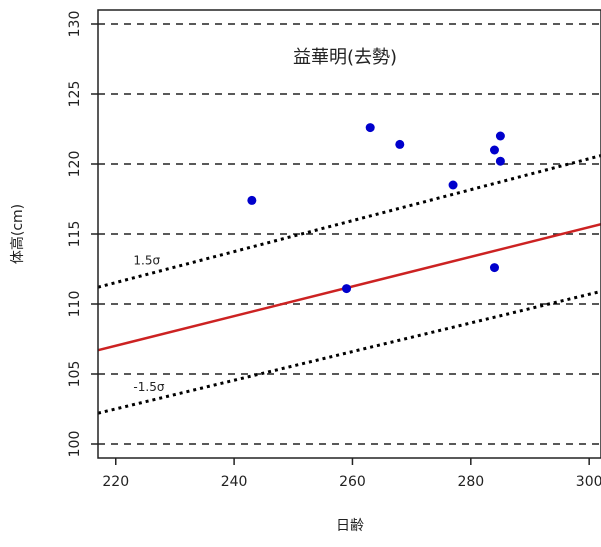 This screenshot has height=547, width=601. What do you see at coordinates (146, 260) in the screenshot?
I see `sigma-label: 1.5σ` at bounding box center [146, 260].